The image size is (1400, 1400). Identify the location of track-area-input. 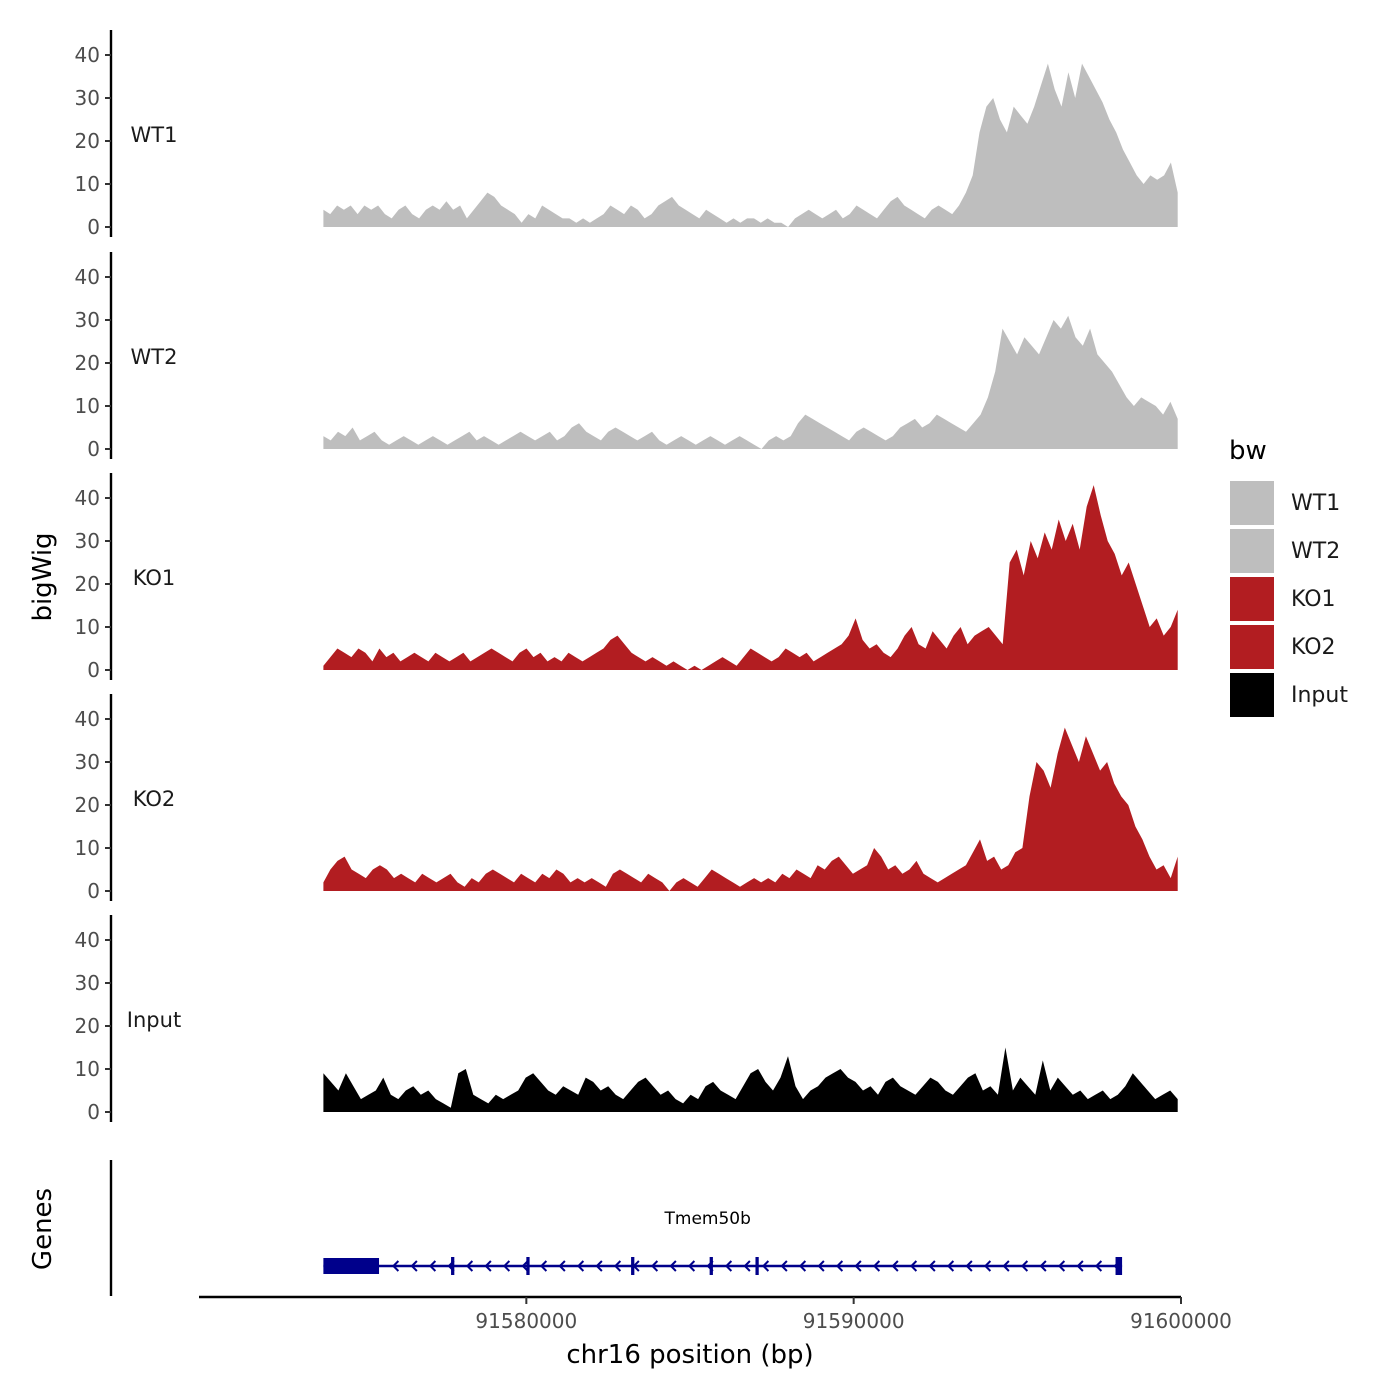
(750, 1079).